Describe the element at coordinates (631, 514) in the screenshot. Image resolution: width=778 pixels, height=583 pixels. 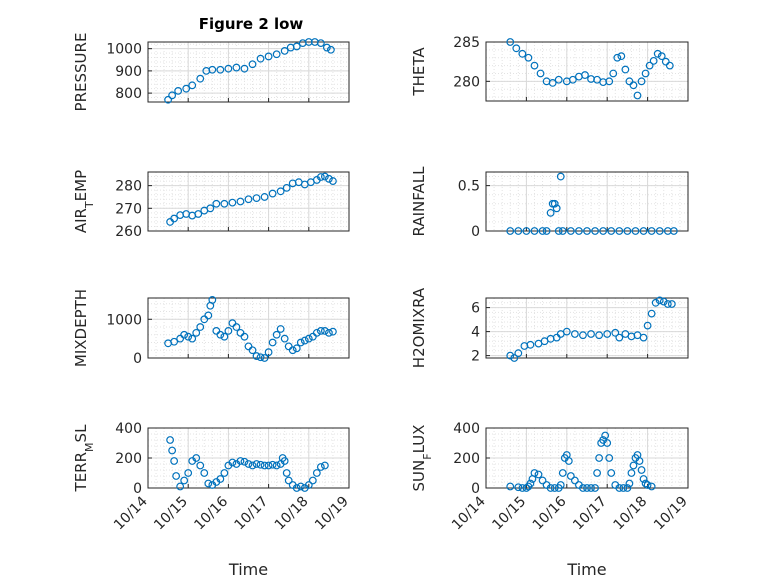
I see `x-tick-label: 10/18` at that location.